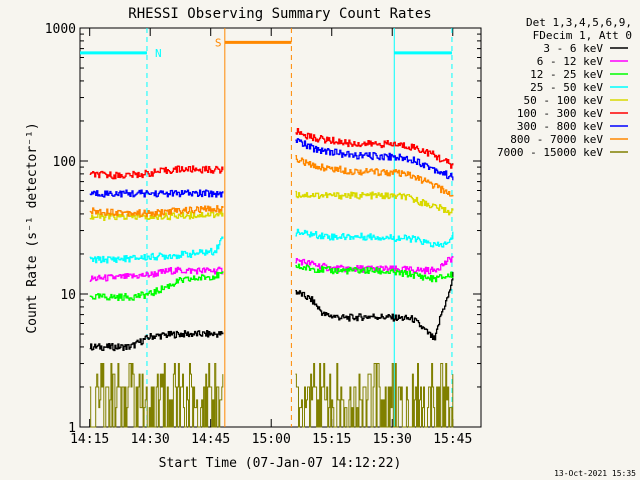 The width and height of the screenshot is (640, 480). I want to click on legend-entry-label: 300 - 800 keV, so click(560, 126).